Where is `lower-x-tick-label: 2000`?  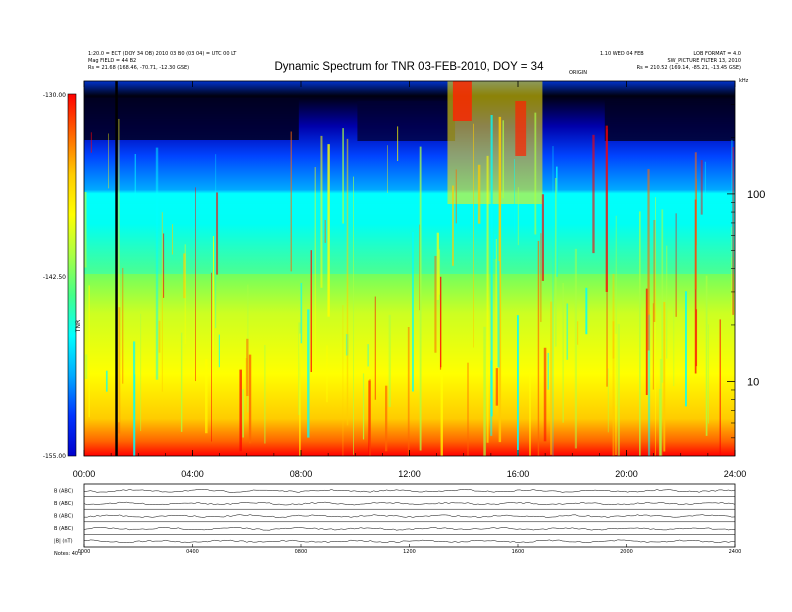 lower-x-tick-label: 2000 is located at coordinates (626, 552).